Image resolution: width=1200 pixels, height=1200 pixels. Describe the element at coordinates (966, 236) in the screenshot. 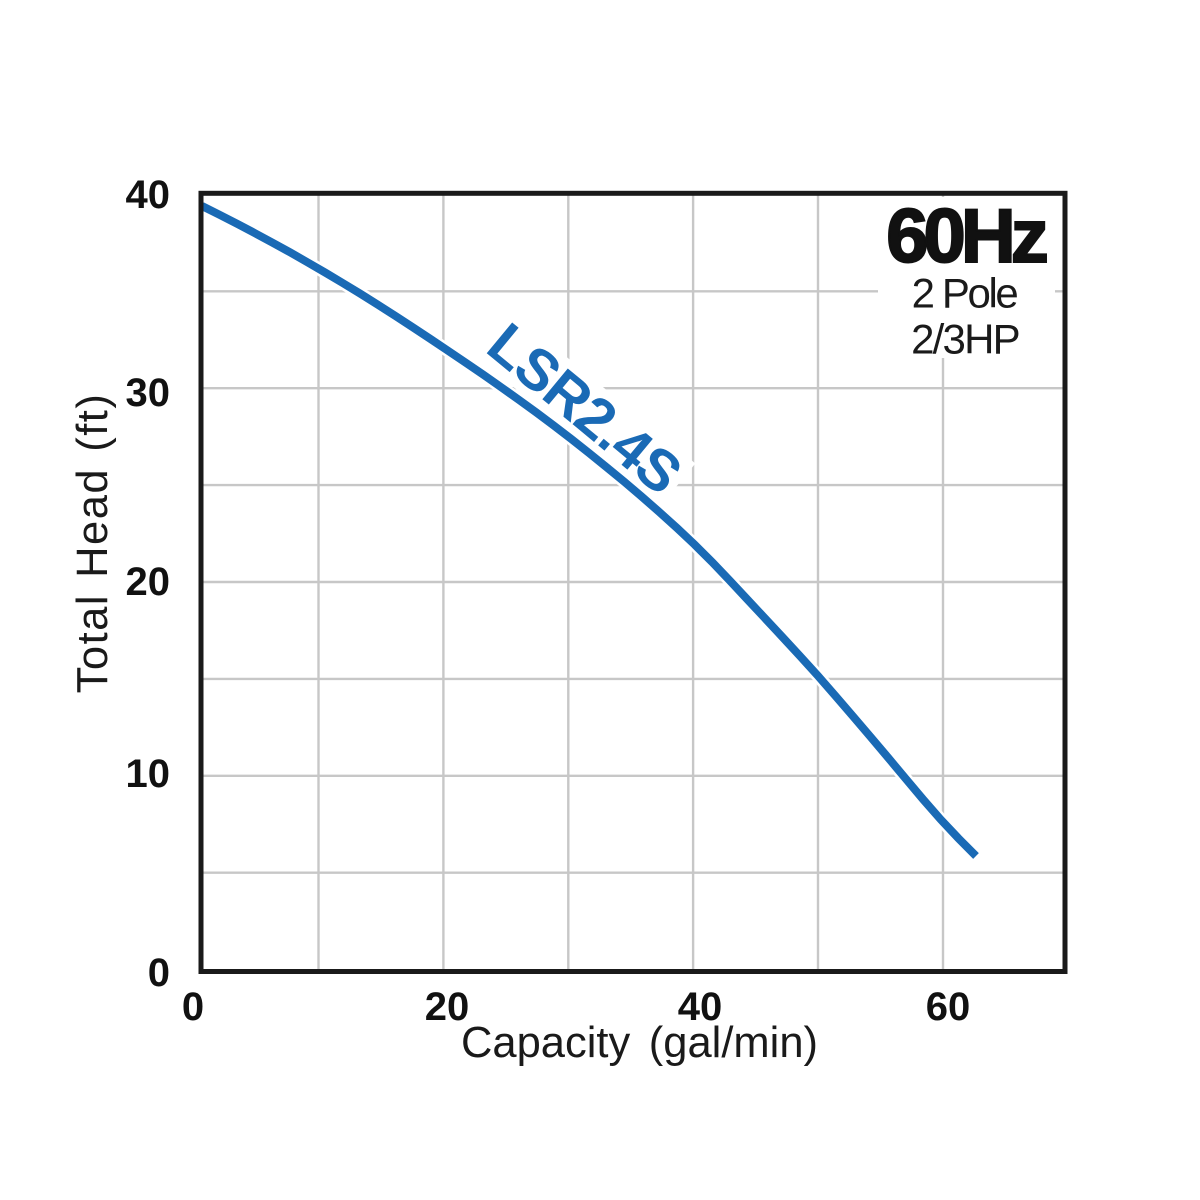

I see `svg-text: 60Hz` at that location.